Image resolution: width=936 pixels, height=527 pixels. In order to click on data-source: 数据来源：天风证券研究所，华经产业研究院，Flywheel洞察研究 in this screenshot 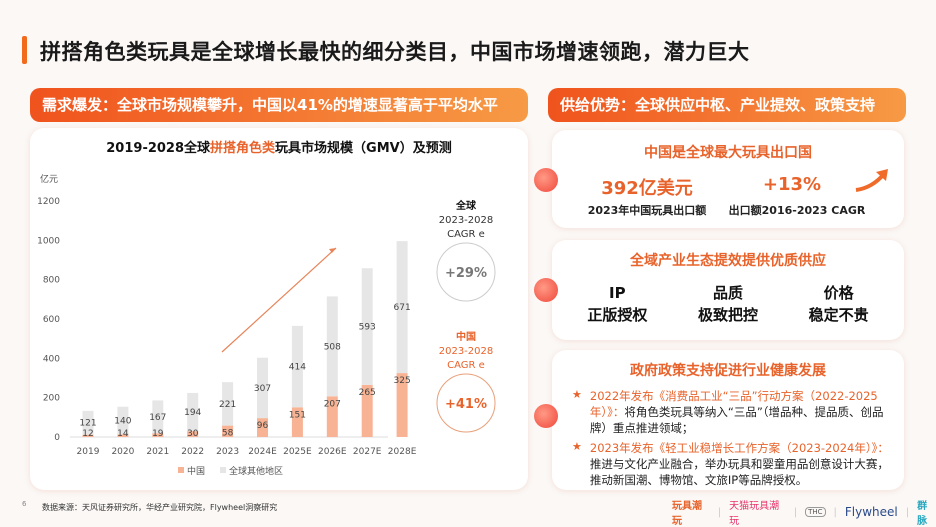, I will do `click(160, 507)`.